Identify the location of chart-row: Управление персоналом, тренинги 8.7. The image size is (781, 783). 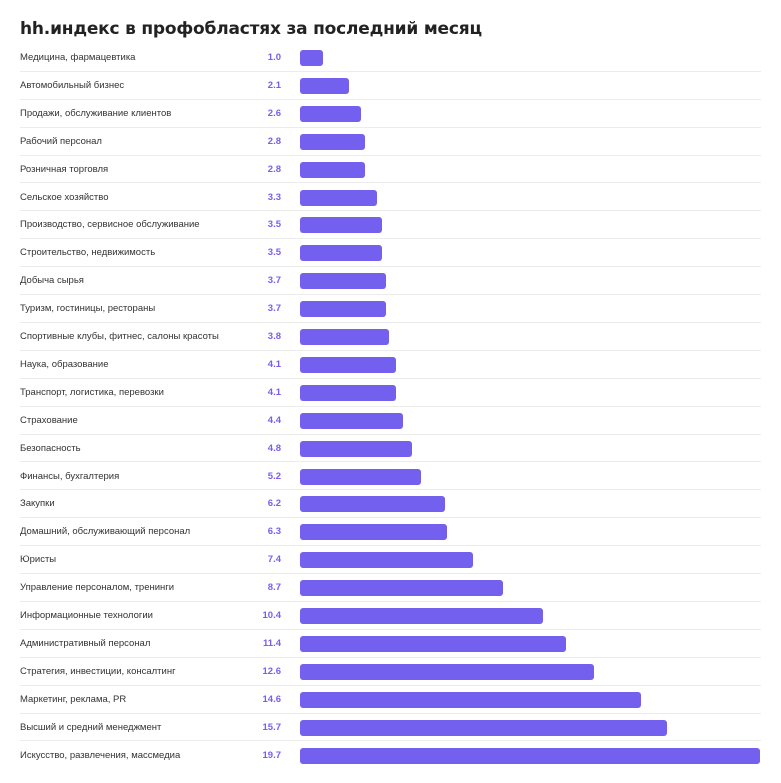
(390, 588).